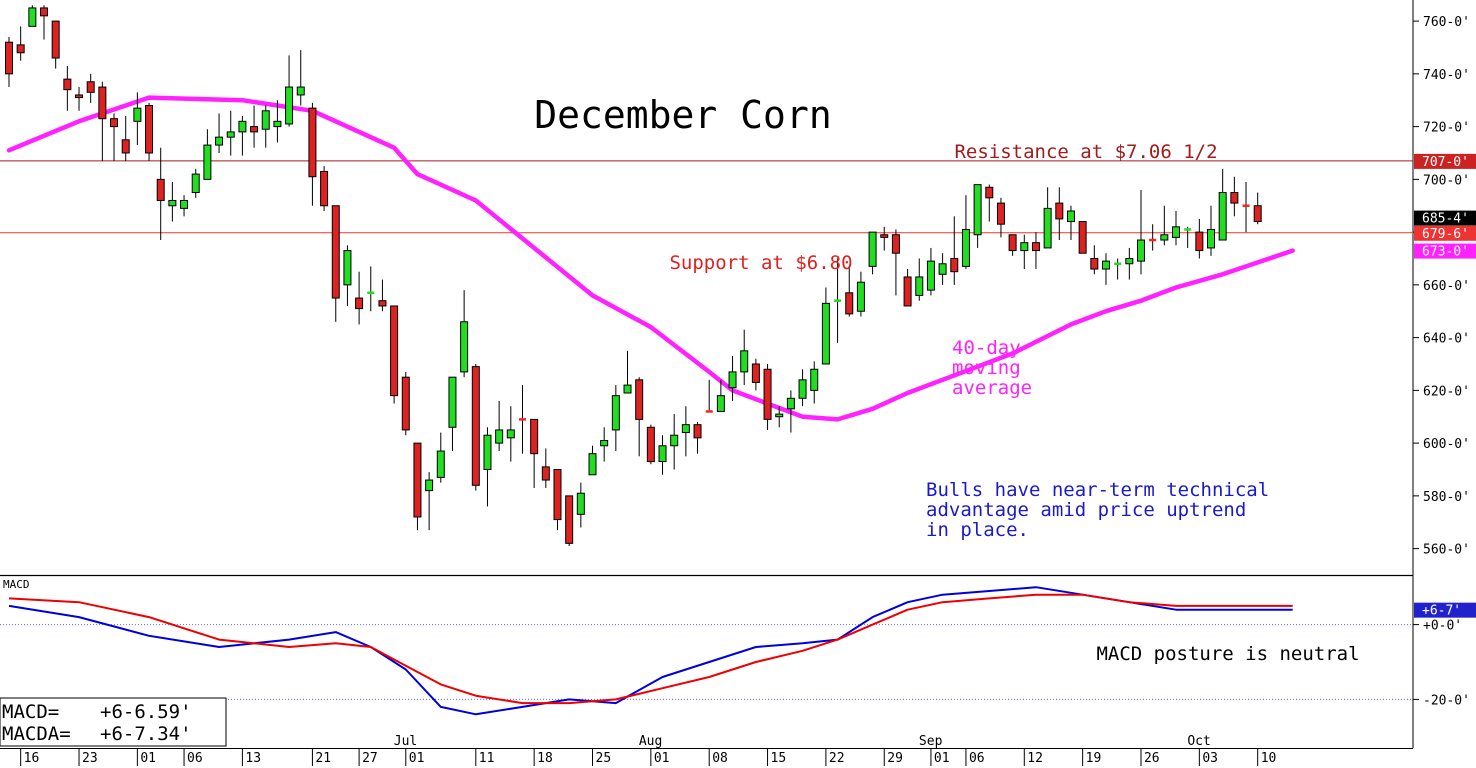 The height and width of the screenshot is (768, 1476). I want to click on y-tick-label: 560-0', so click(1446, 550).